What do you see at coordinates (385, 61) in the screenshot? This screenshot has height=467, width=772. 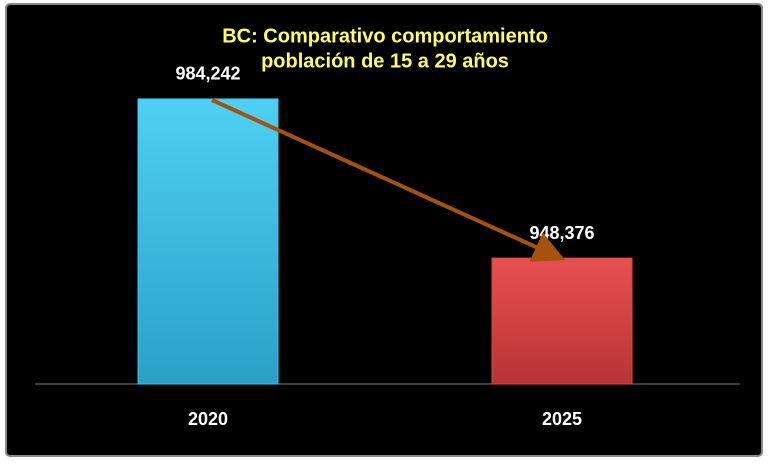 I see `chart-title: población de 15 a 29 años` at bounding box center [385, 61].